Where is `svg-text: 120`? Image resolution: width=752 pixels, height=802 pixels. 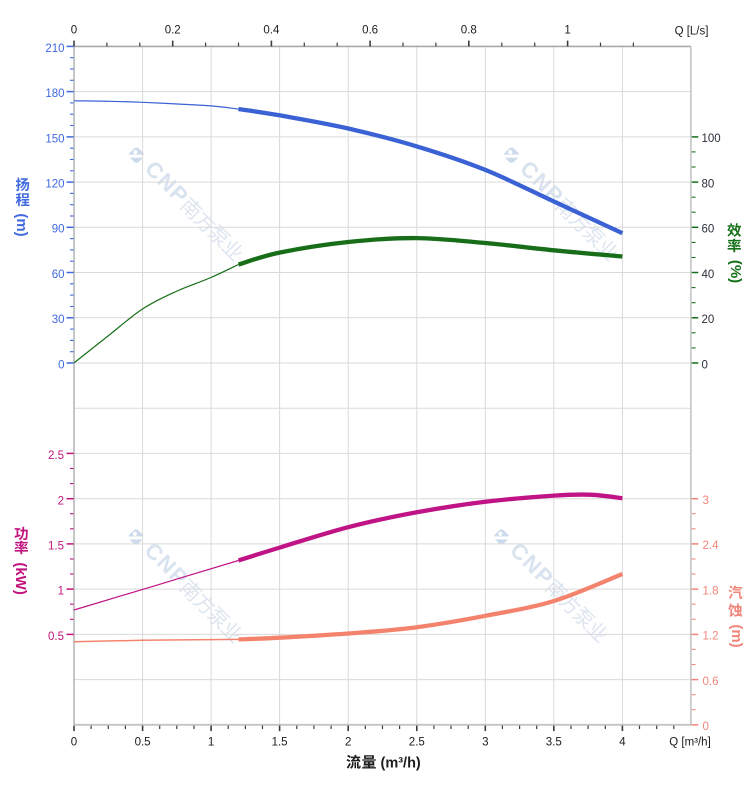
svg-text: 120 is located at coordinates (54, 185).